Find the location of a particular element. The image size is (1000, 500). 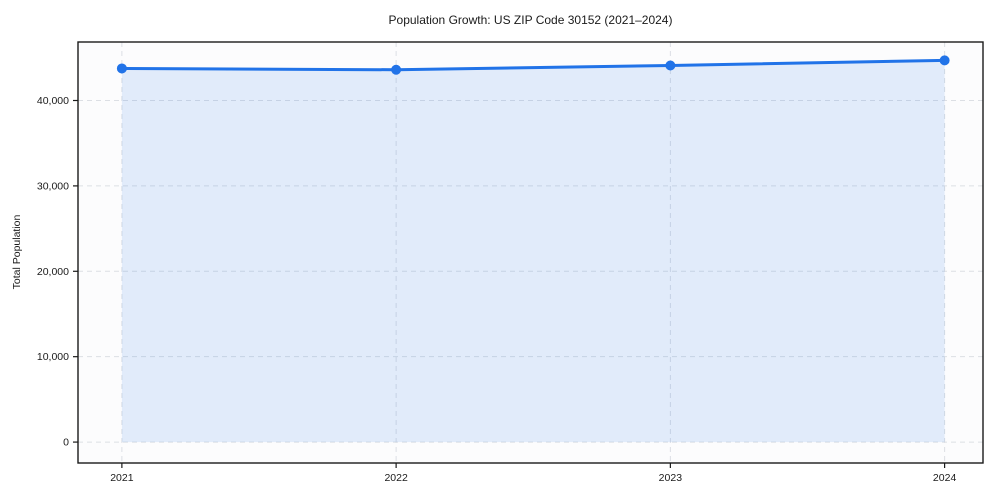

y-tick-label: 10,000 is located at coordinates (53, 357).